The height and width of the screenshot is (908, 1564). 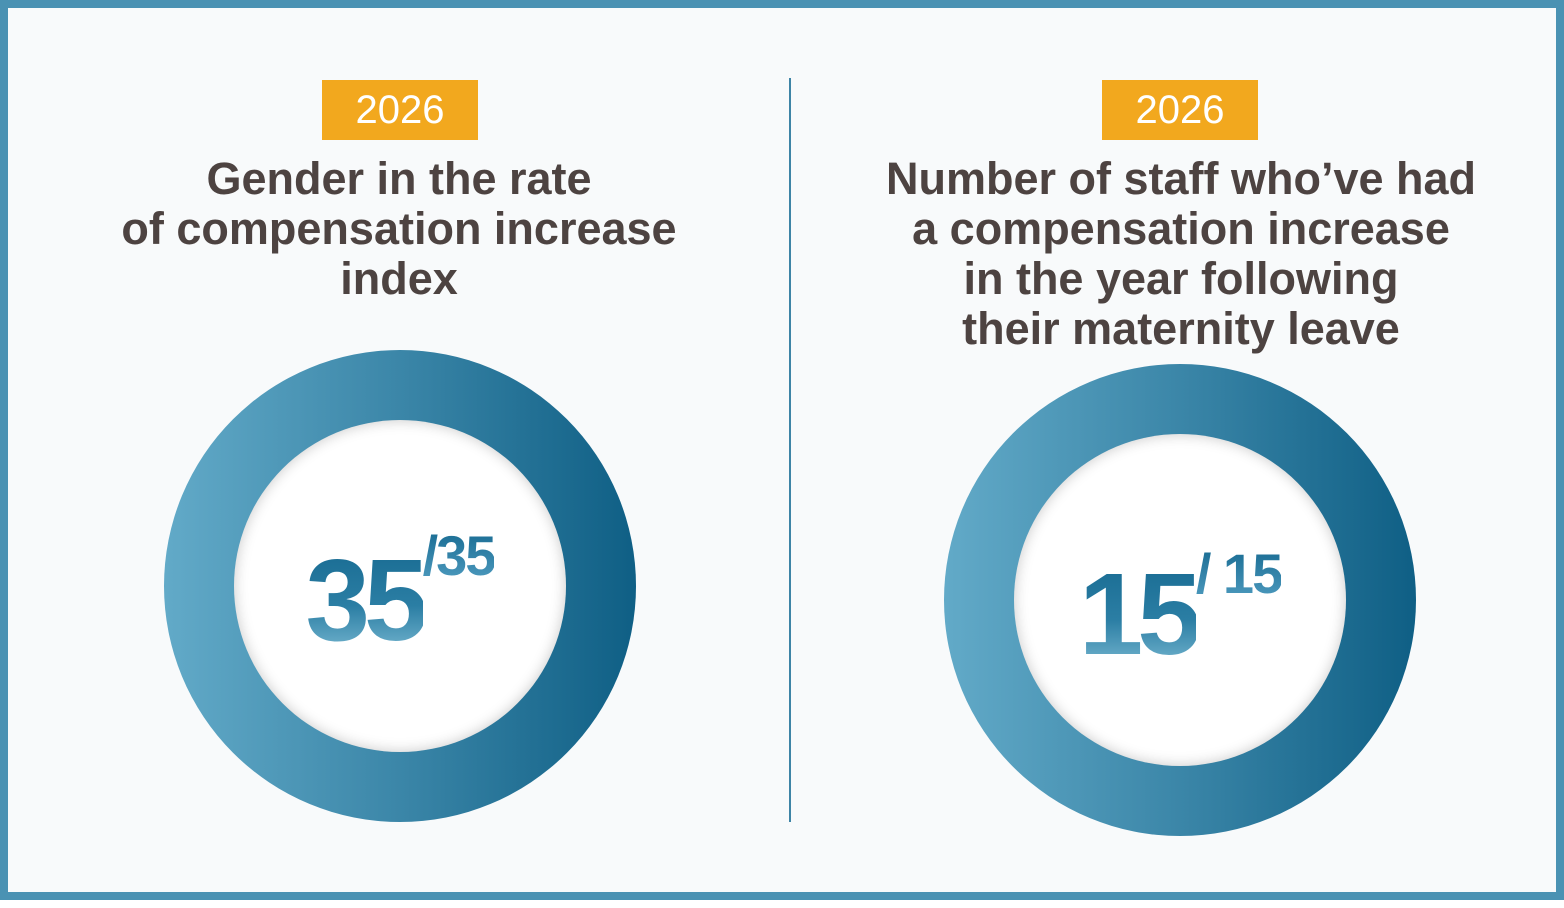 I want to click on title-line: Gender in the rate, so click(x=399, y=178).